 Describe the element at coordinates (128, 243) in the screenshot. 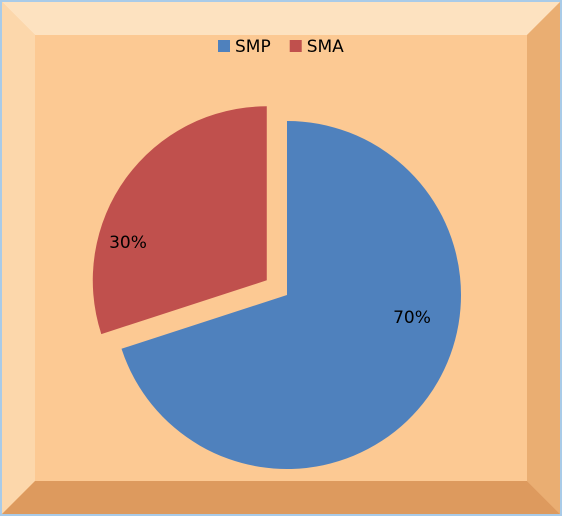

I see `data-label: 30%` at that location.